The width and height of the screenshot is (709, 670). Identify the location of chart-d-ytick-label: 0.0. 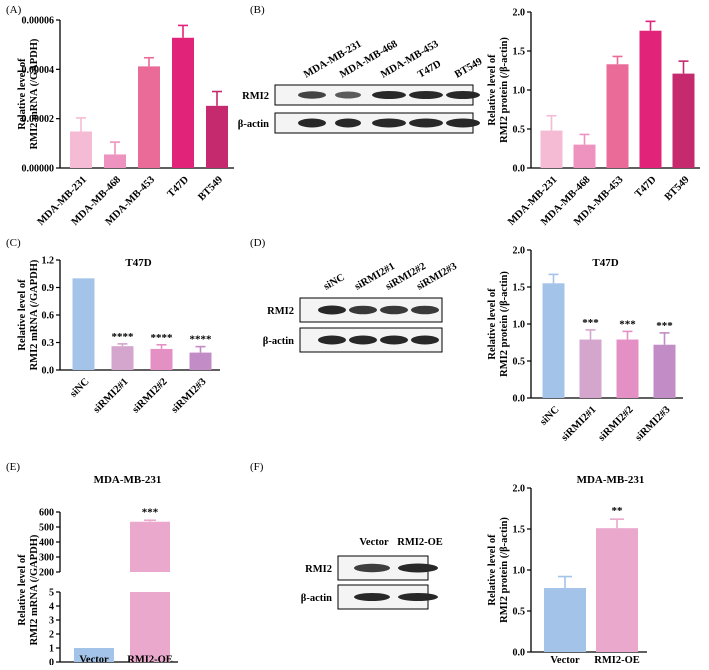
(519, 399).